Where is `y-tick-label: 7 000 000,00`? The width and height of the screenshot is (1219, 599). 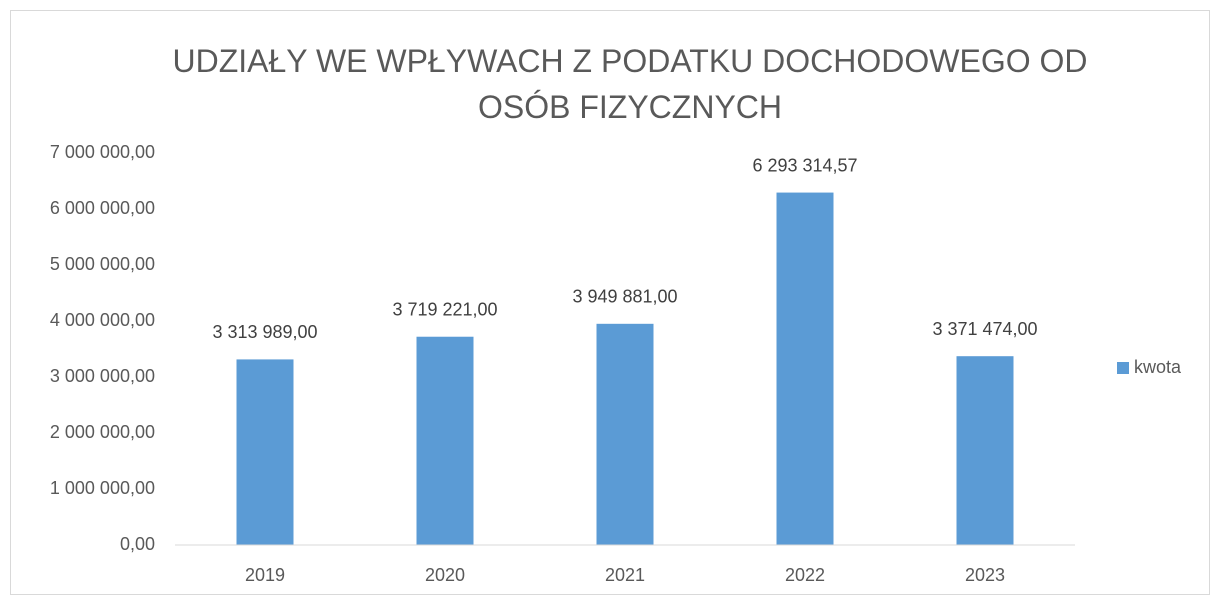
y-tick-label: 7 000 000,00 is located at coordinates (102, 152).